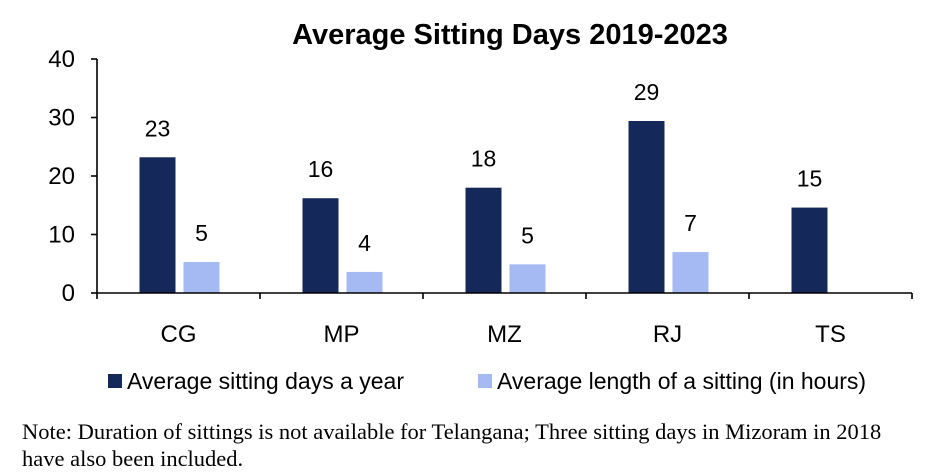 This screenshot has width=934, height=476. Describe the element at coordinates (510, 35) in the screenshot. I see `chart-title: Average Sitting Days 2019-2023` at that location.